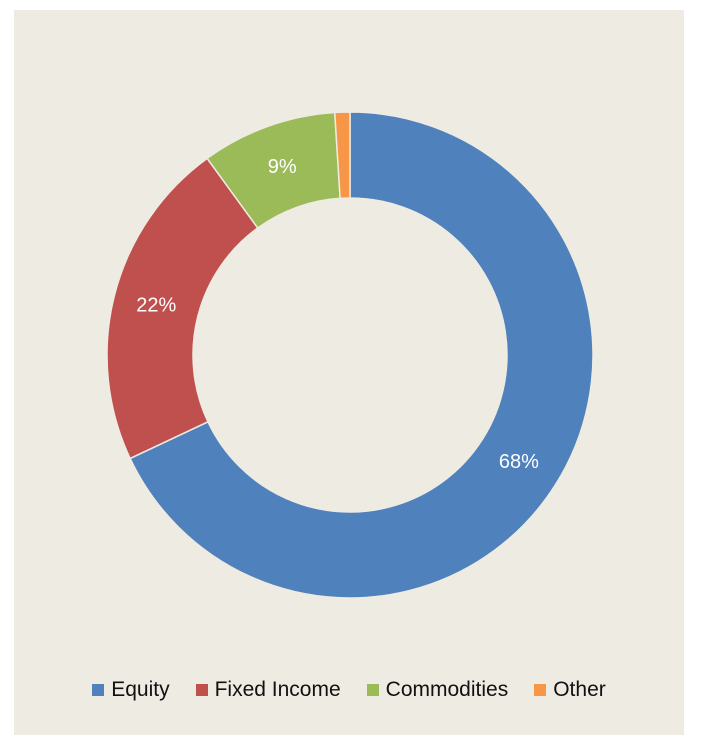  What do you see at coordinates (282, 167) in the screenshot?
I see `data-label-commodities: 9%` at bounding box center [282, 167].